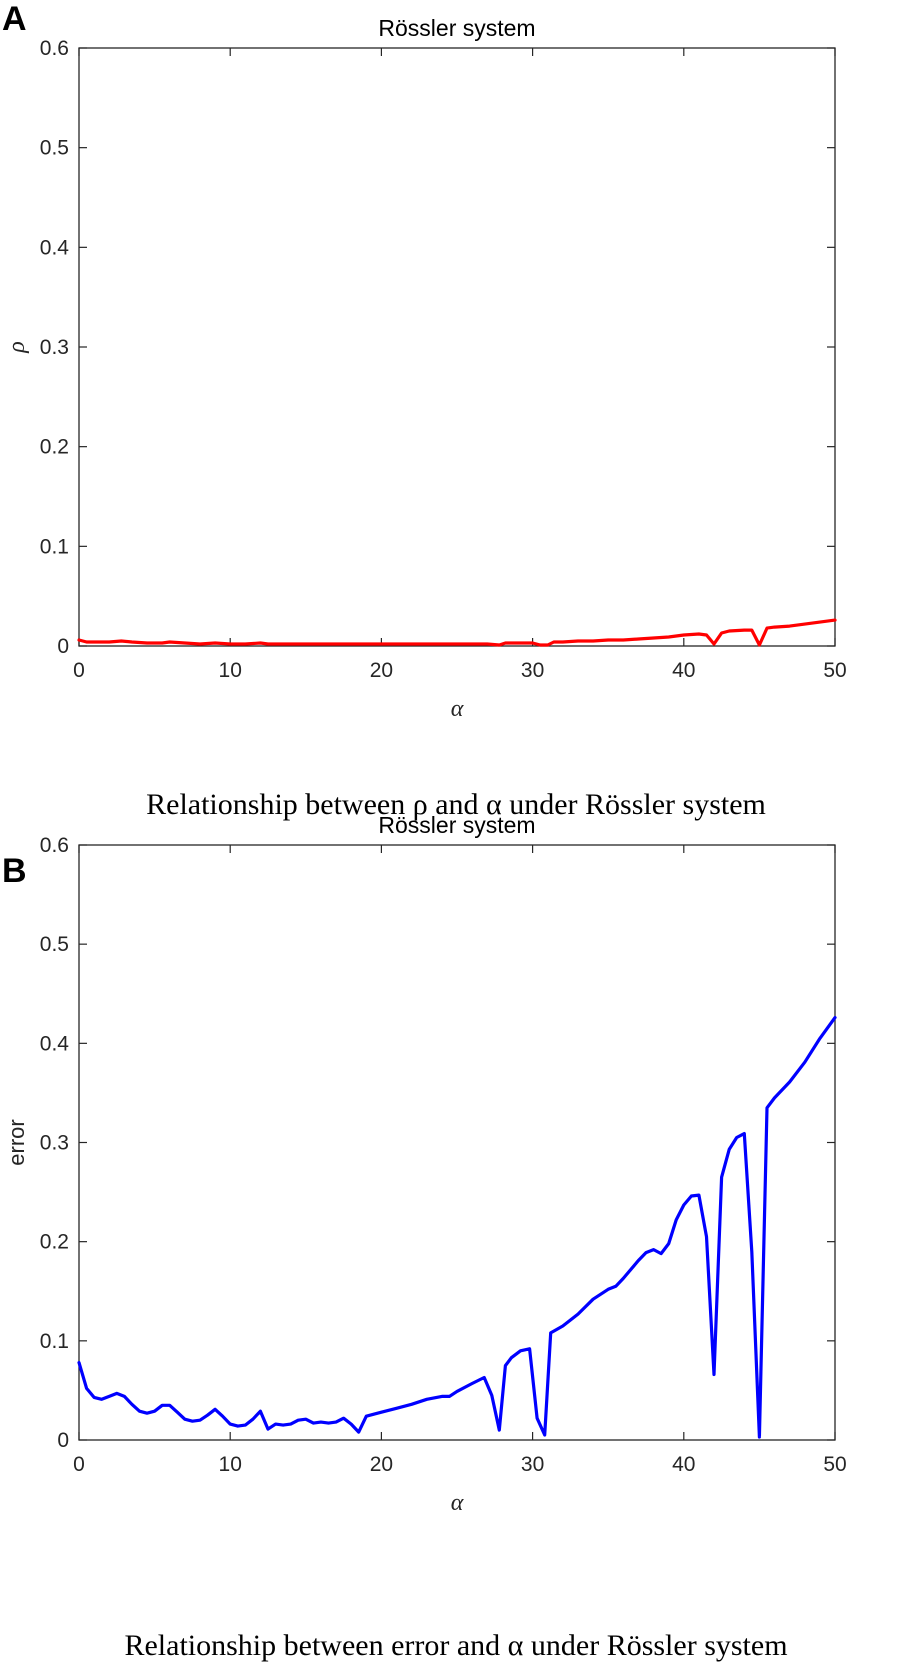 This screenshot has width=912, height=1680. I want to click on series-line, so click(457, 632).